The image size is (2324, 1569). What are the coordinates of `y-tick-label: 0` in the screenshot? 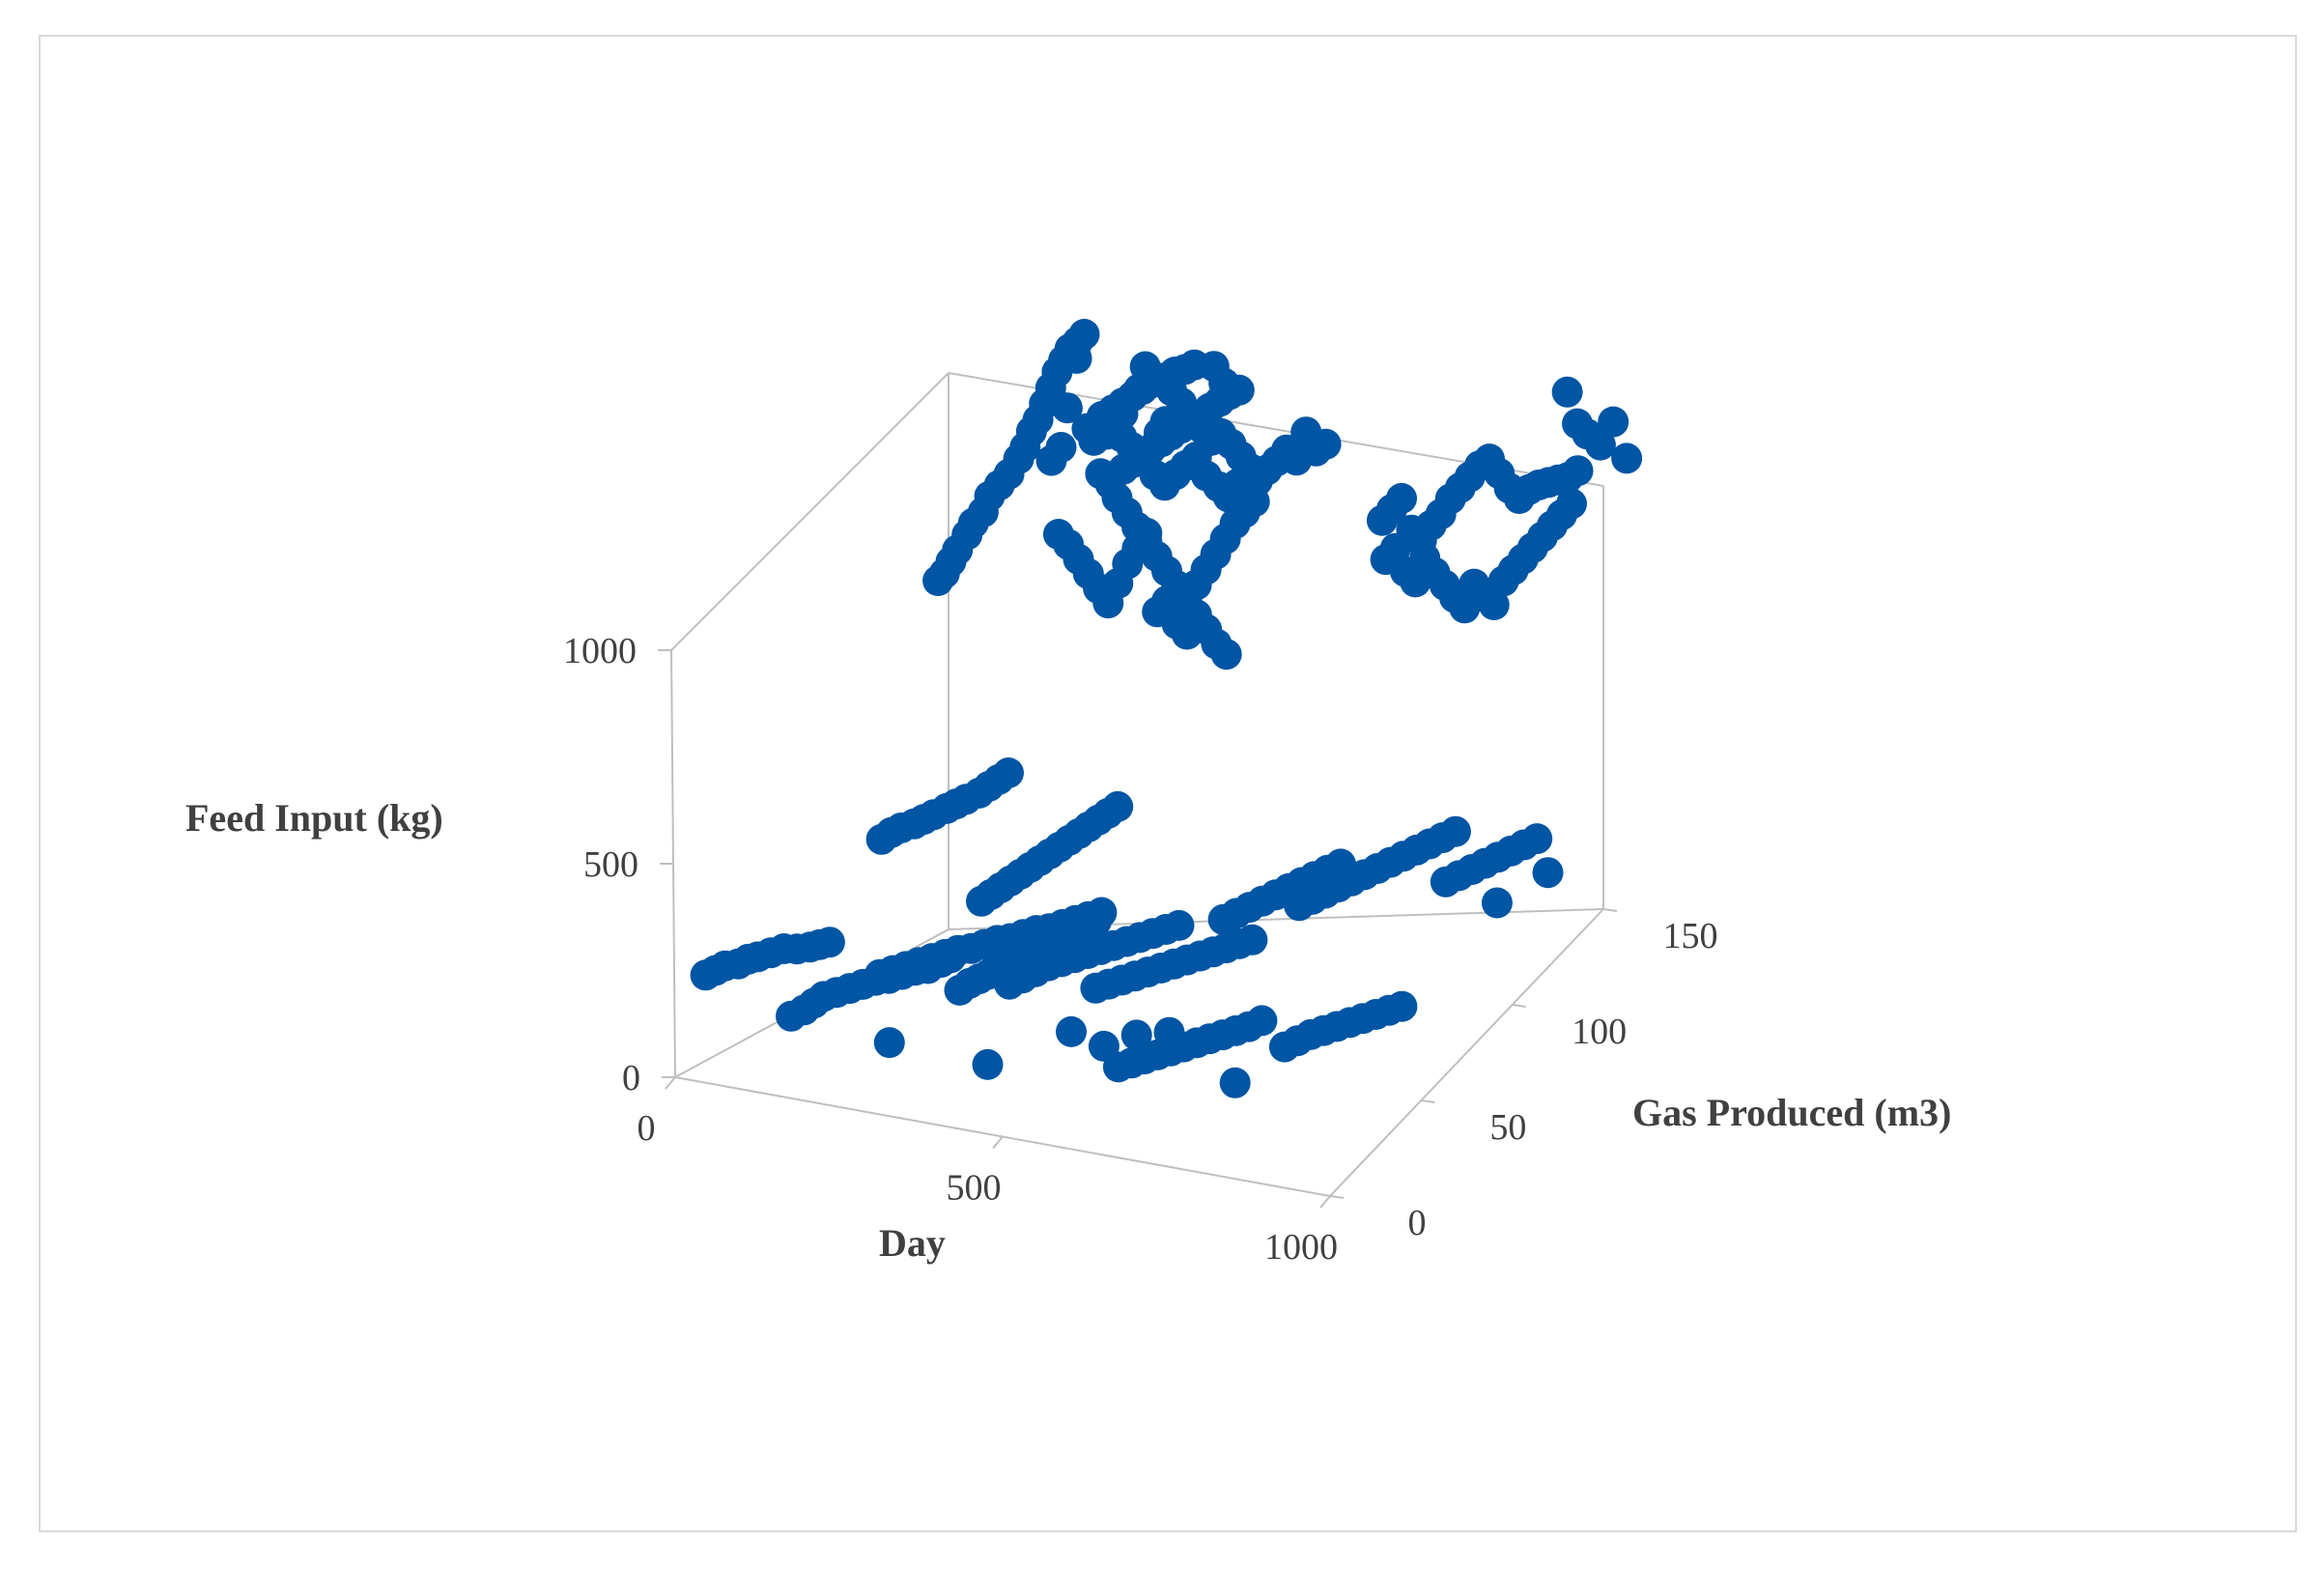 It's located at (1417, 1223).